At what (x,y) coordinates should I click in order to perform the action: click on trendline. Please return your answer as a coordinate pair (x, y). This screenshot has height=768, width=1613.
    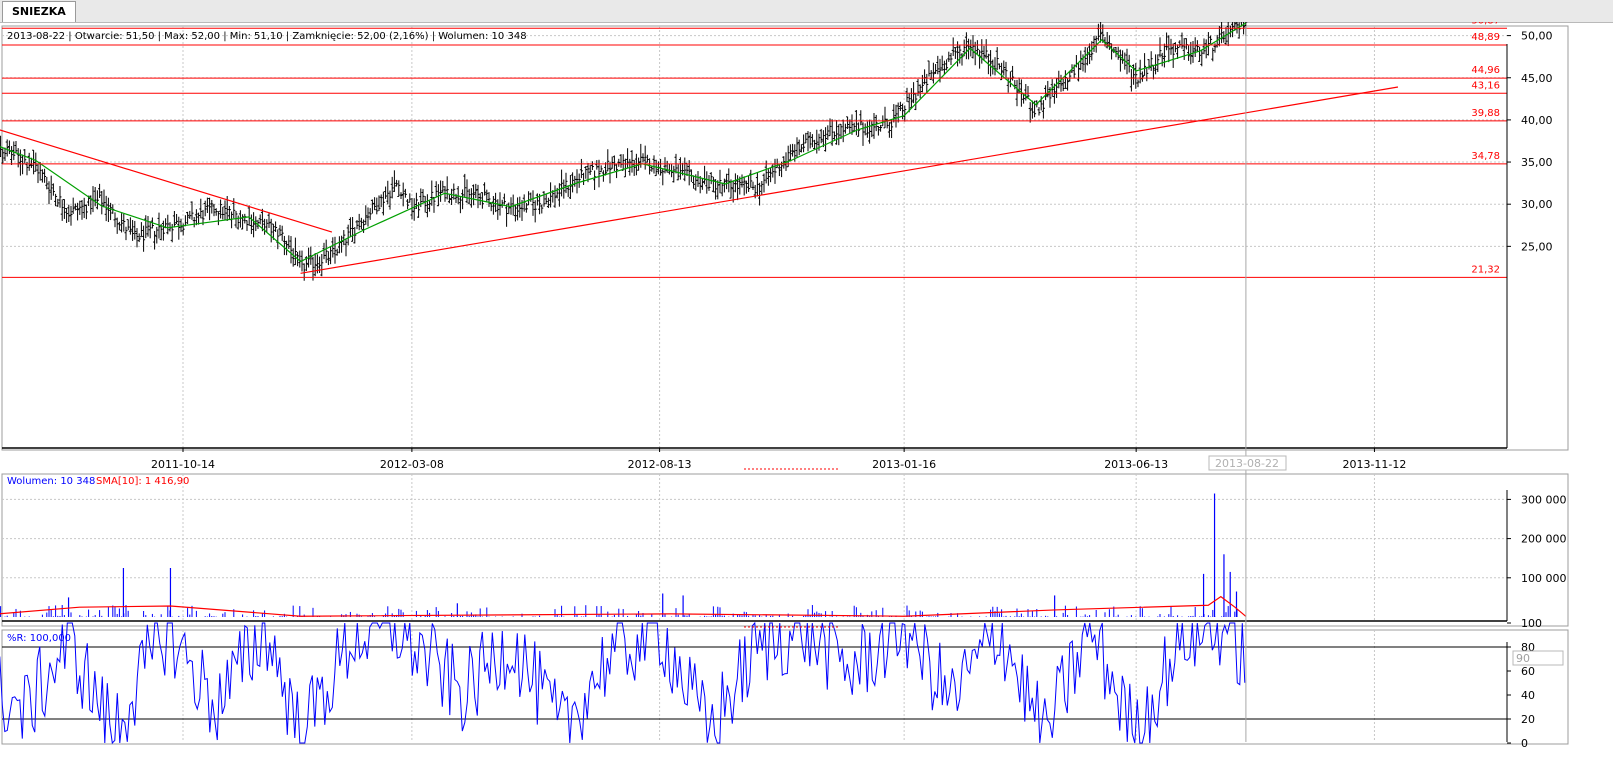
    Looking at the image, I should click on (166, 181).